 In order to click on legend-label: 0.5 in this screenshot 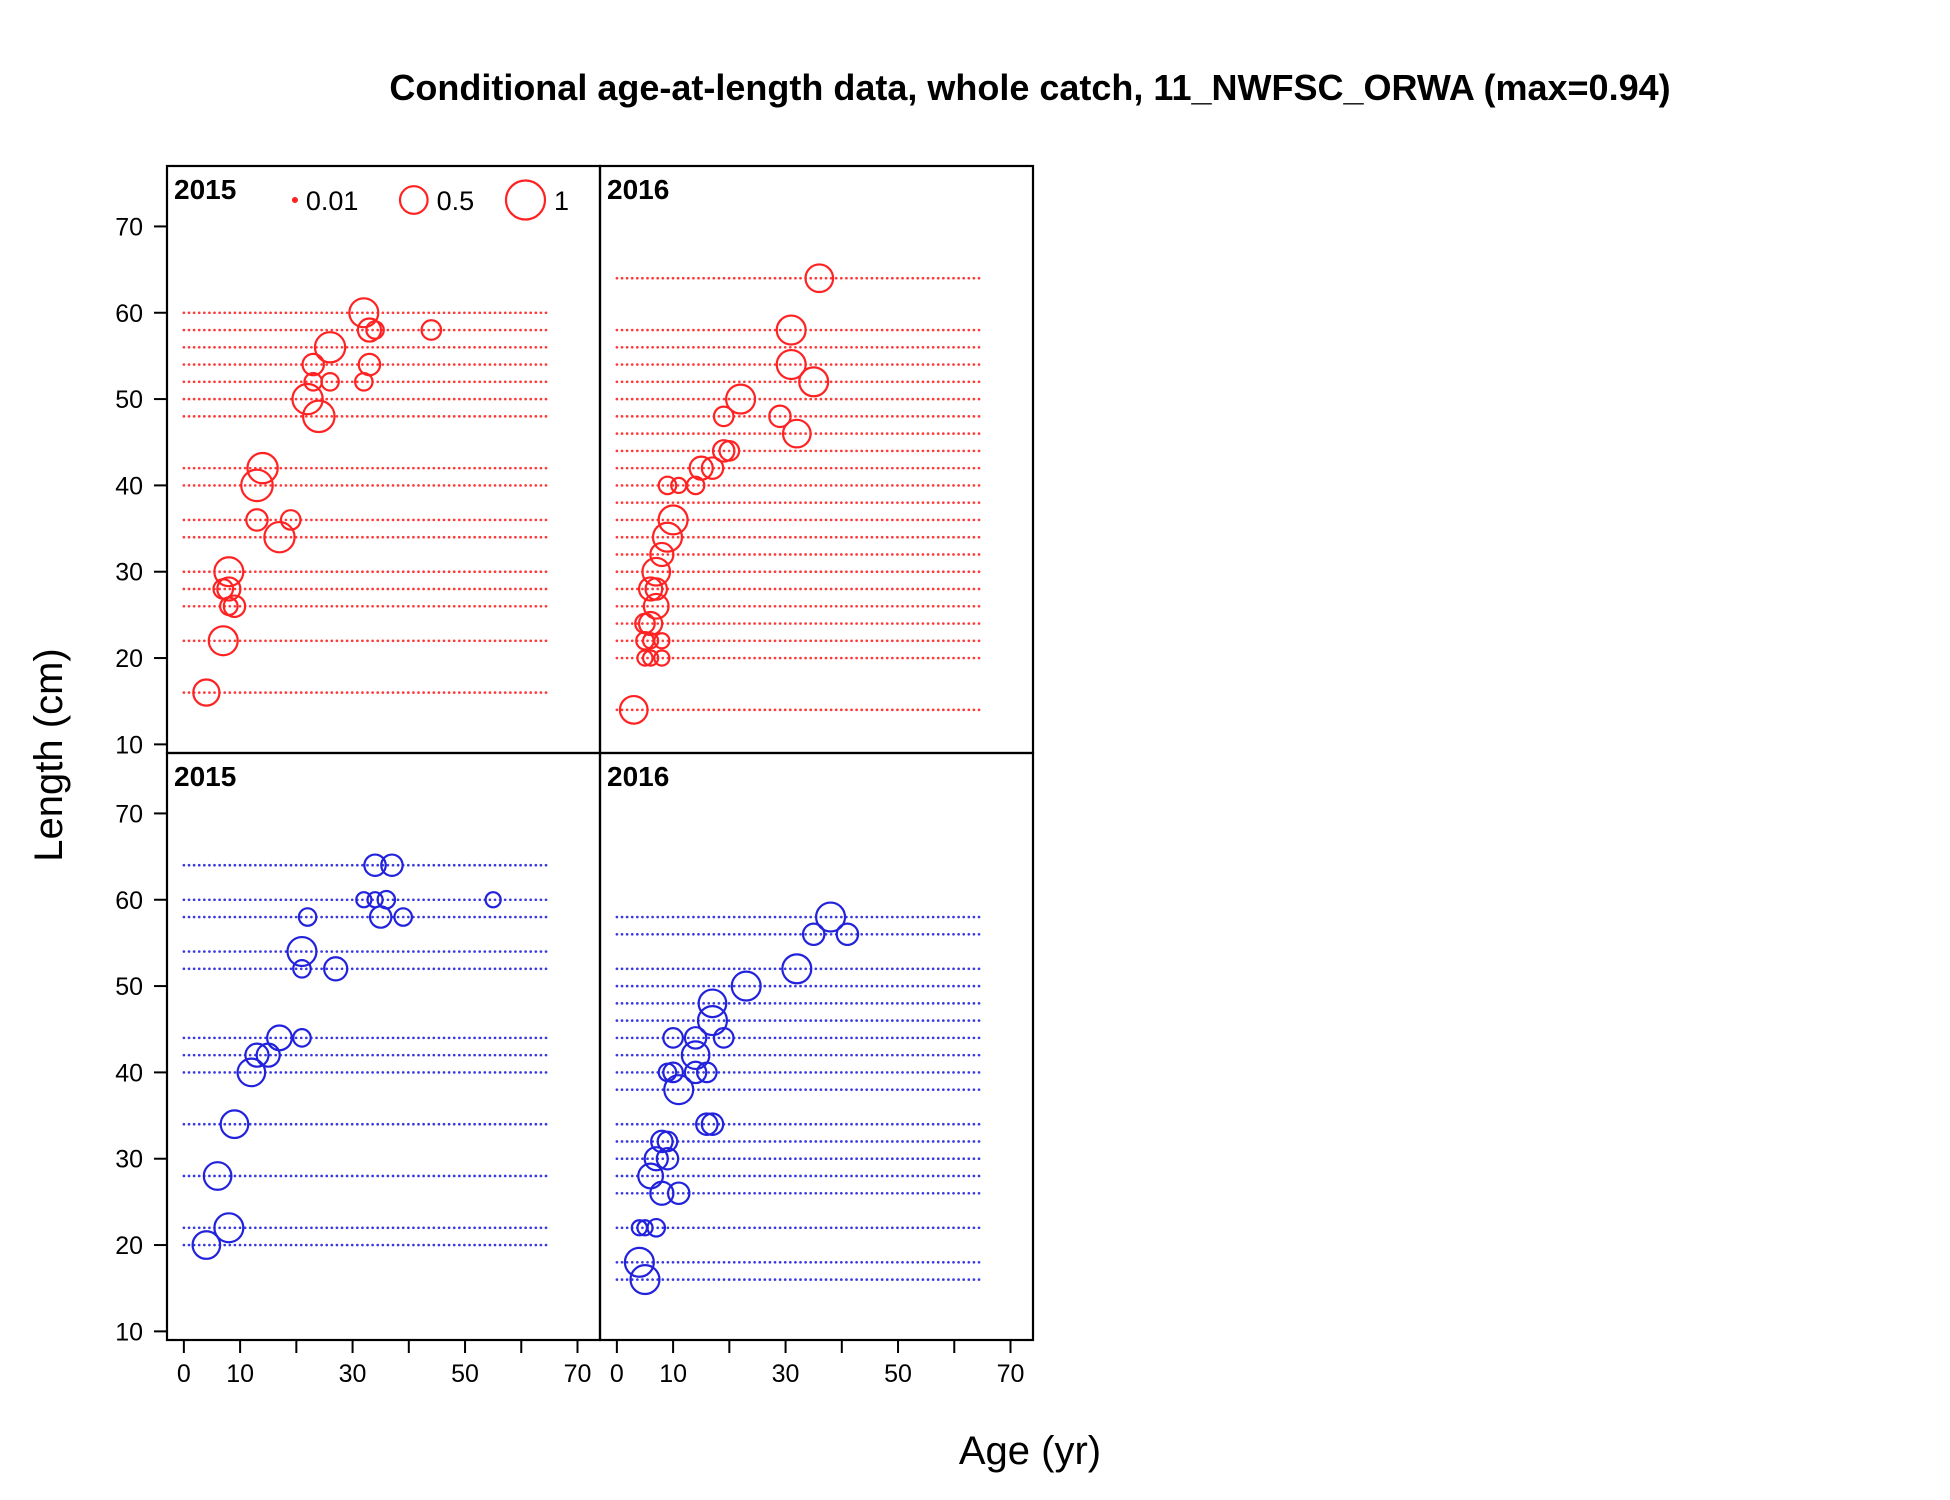, I will do `click(456, 201)`.